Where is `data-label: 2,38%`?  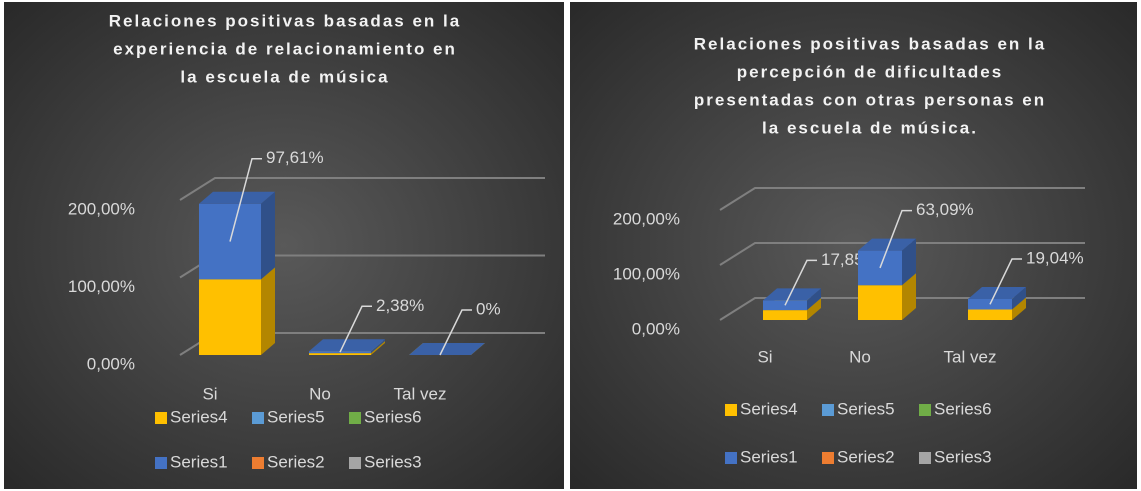 data-label: 2,38% is located at coordinates (400, 305).